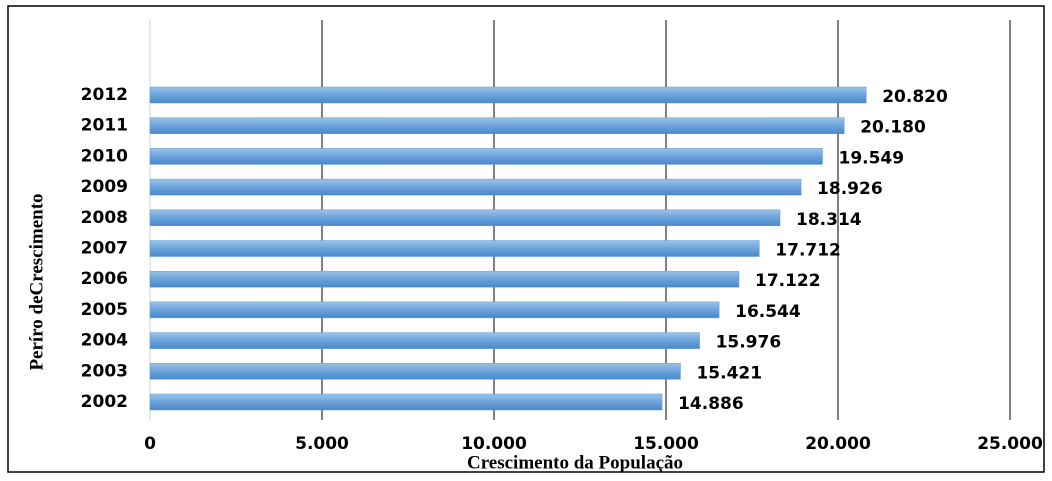 This screenshot has width=1052, height=481. Describe the element at coordinates (104, 371) in the screenshot. I see `y-tick-label: 2003` at that location.